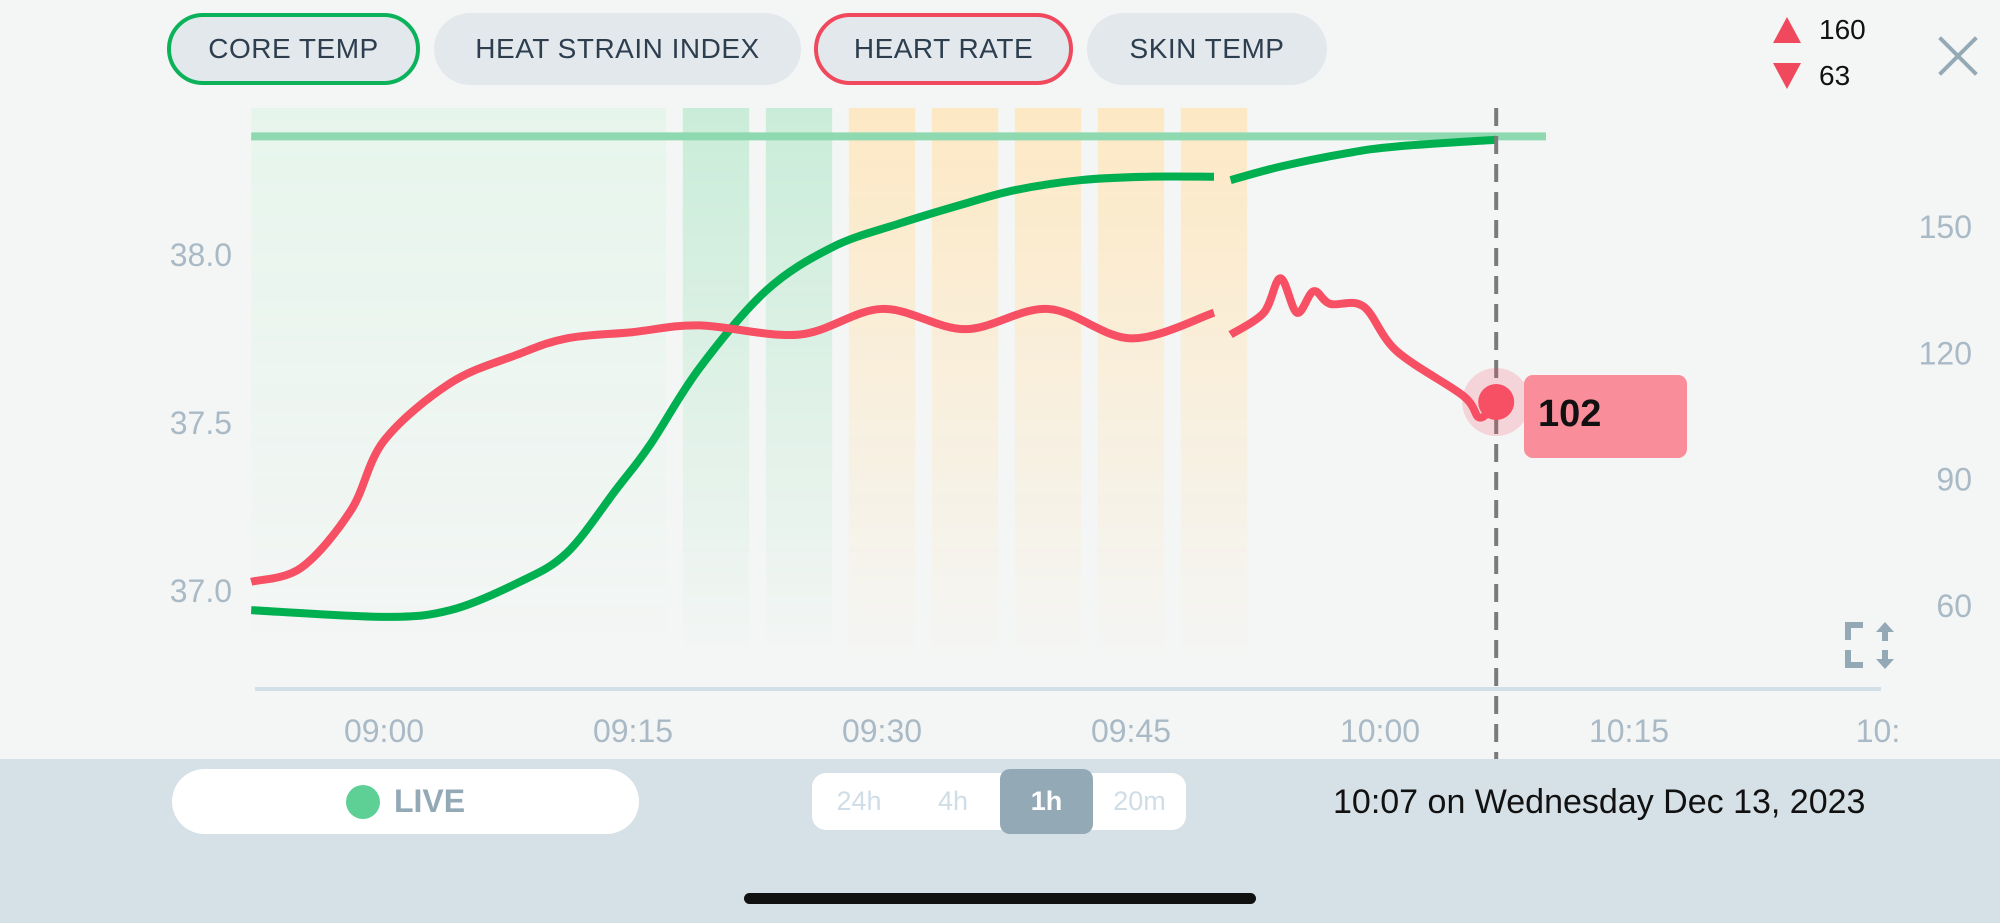 Image resolution: width=2000 pixels, height=923 pixels. What do you see at coordinates (1954, 606) in the screenshot?
I see `right-y-tick-label: 60` at bounding box center [1954, 606].